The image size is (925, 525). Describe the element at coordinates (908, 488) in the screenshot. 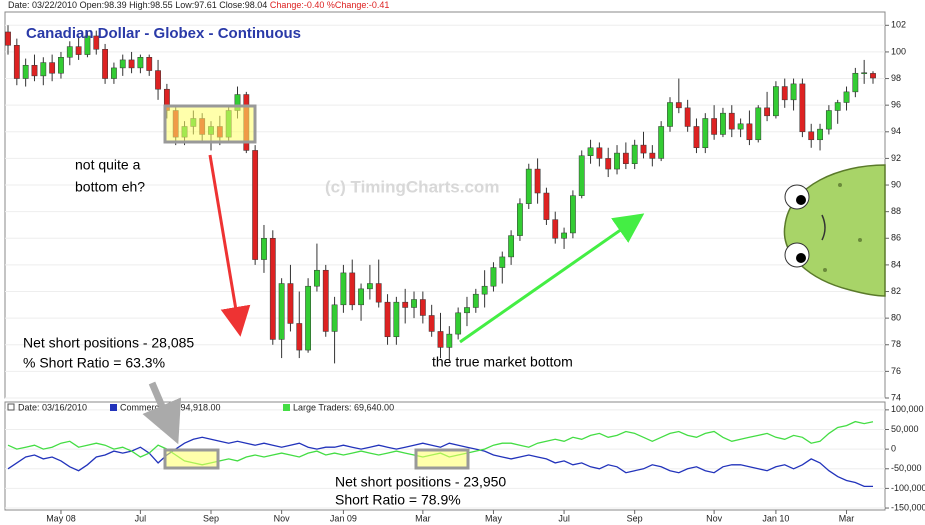

I see `y-tick-label: -100,000` at that location.